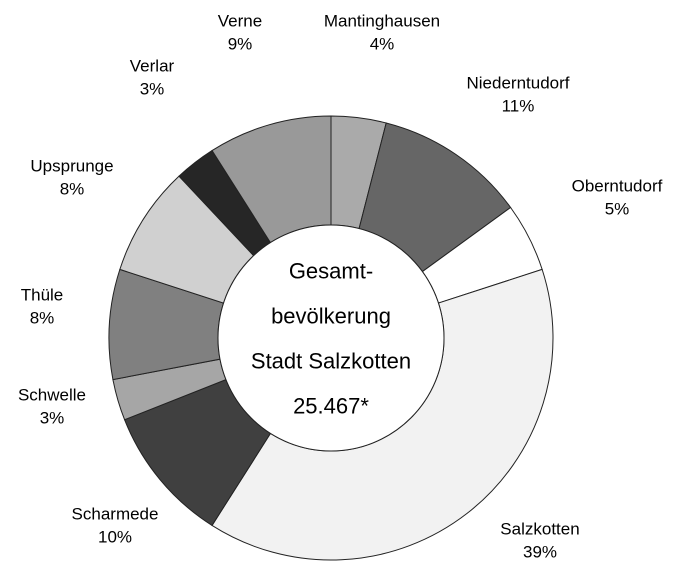 Image resolution: width=679 pixels, height=563 pixels. Describe the element at coordinates (71, 165) in the screenshot. I see `slice-label: Upsprunge` at that location.